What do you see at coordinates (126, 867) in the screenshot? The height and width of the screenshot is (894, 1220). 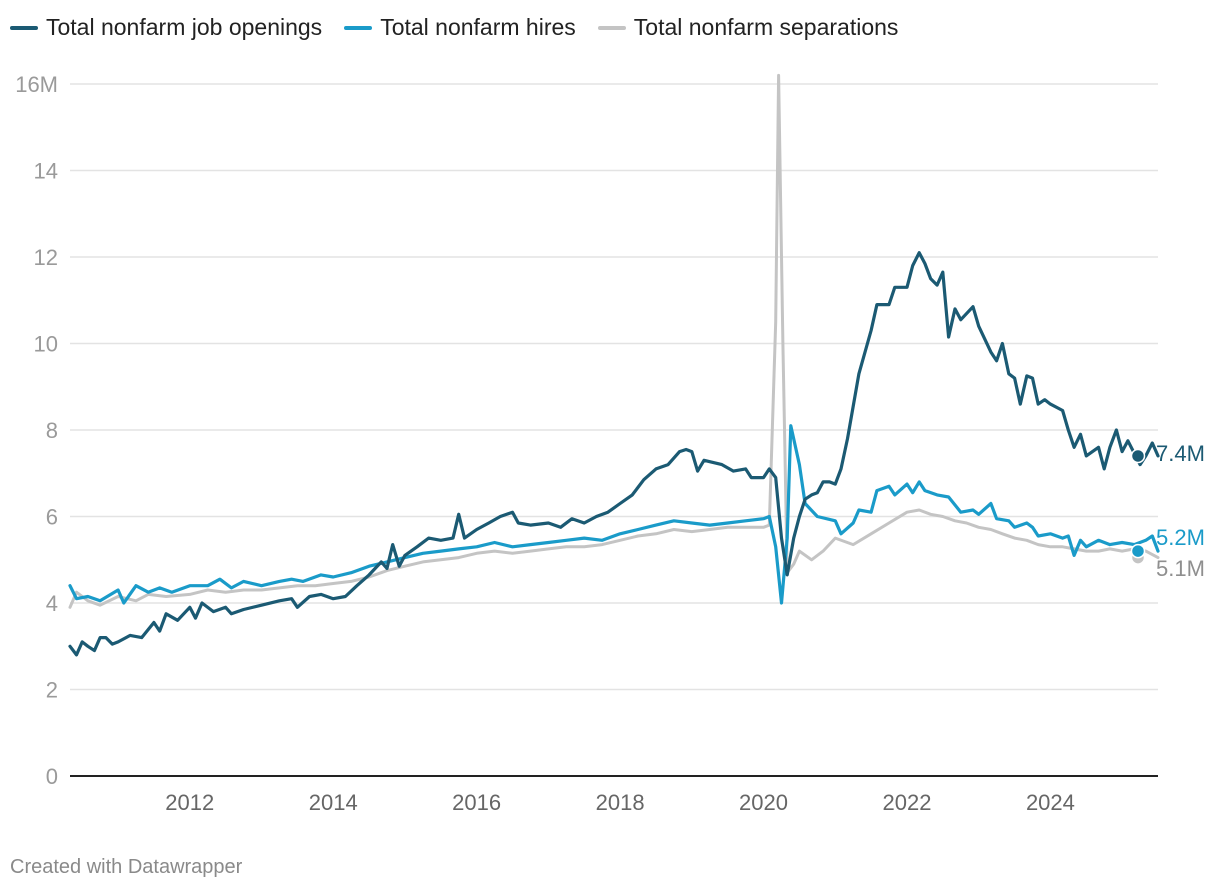 I see `credit-text: Created with Datawrapper` at bounding box center [126, 867].